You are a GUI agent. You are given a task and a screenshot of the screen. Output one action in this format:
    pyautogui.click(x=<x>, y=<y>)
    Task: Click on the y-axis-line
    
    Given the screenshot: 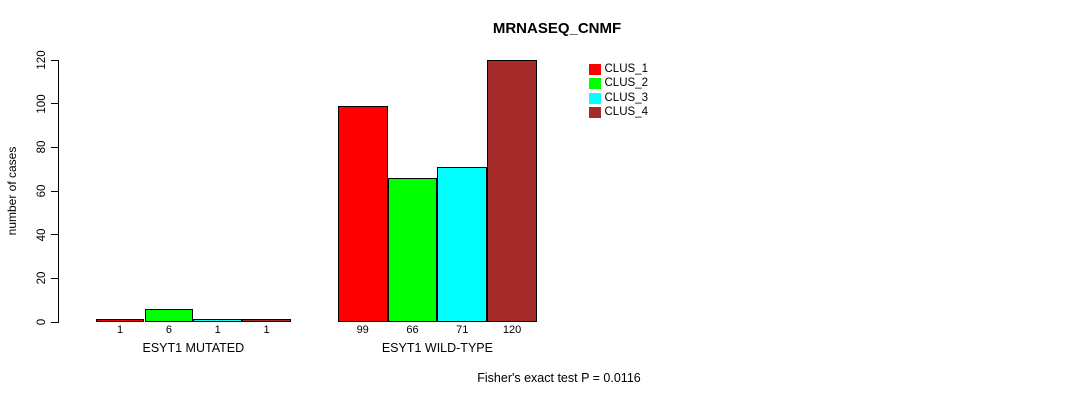 What is the action you would take?
    pyautogui.click(x=58, y=191)
    